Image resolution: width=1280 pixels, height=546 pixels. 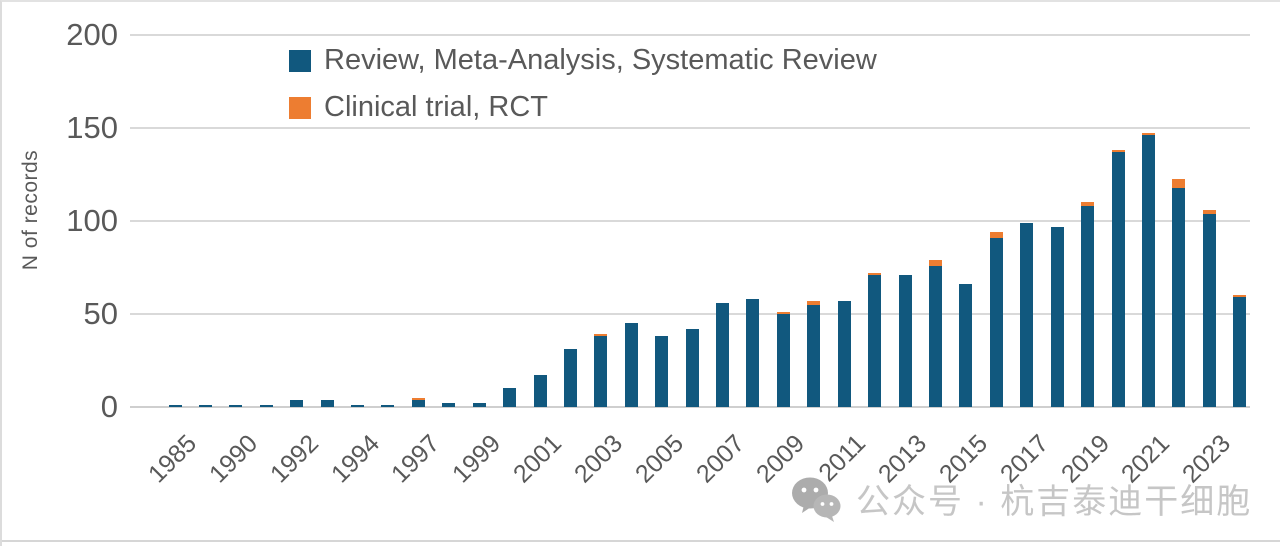 I want to click on y-tick-label-150: 150, so click(x=92, y=127).